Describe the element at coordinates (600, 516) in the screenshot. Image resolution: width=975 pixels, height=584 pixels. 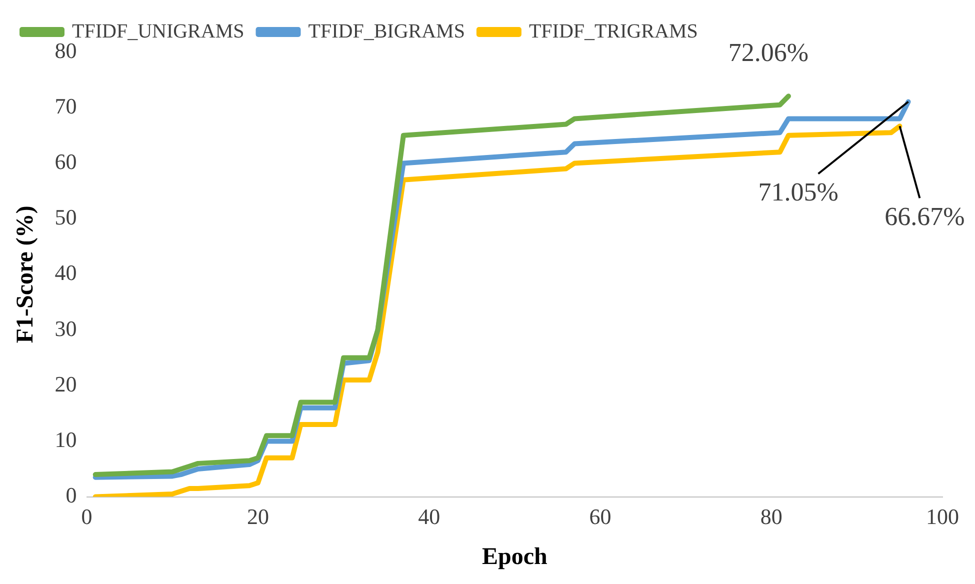
I see `x-tick-label: 60` at that location.